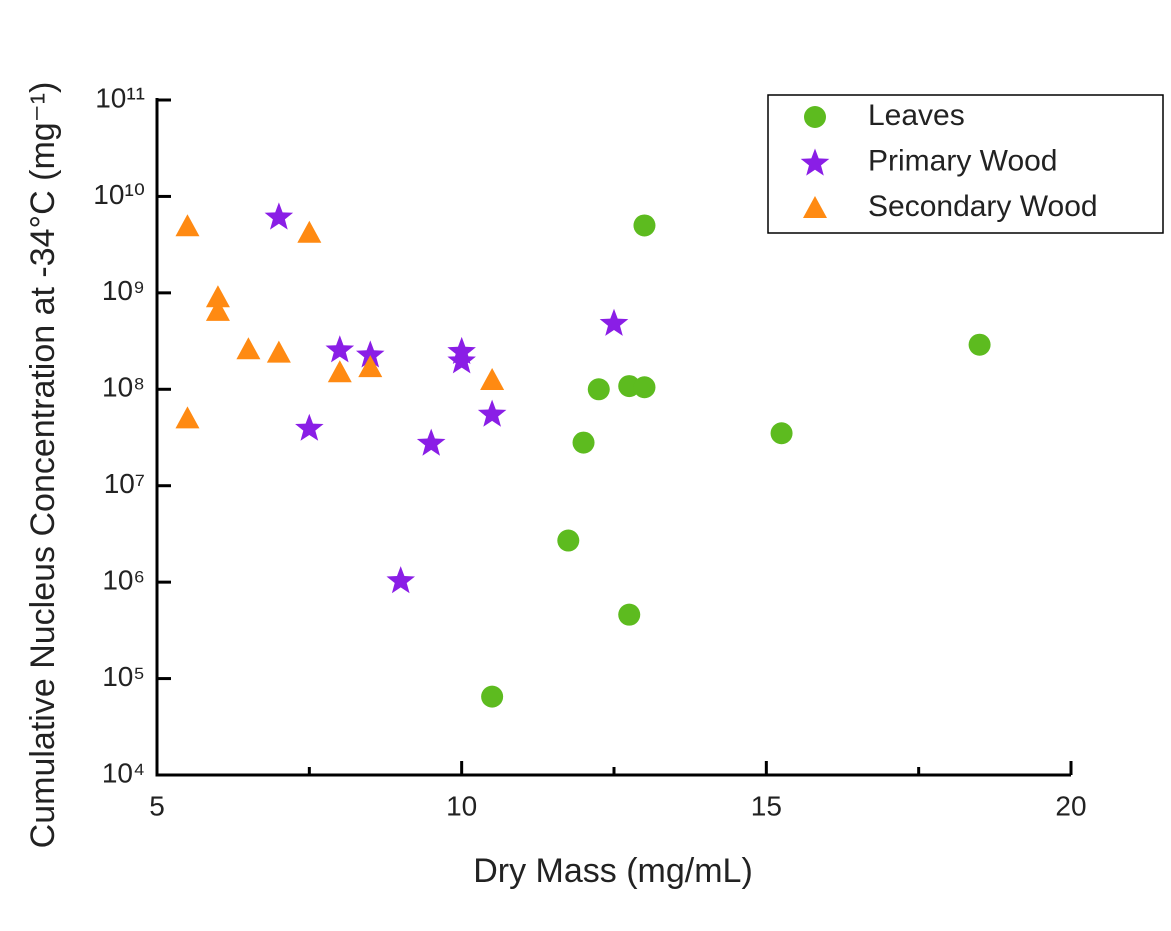 The height and width of the screenshot is (931, 1171). Describe the element at coordinates (983, 206) in the screenshot. I see `legend-label: Secondary Wood` at that location.